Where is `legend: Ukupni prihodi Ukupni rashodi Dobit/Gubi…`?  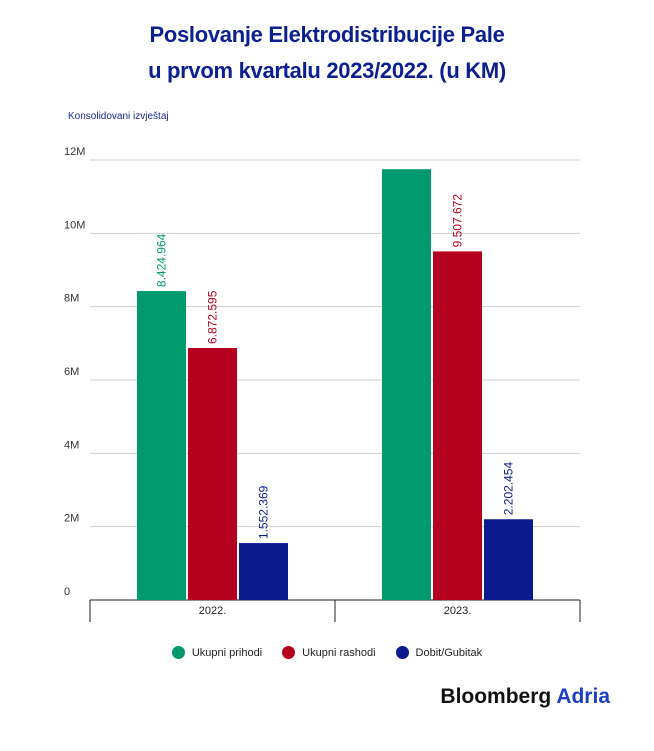
legend: Ukupni prihodi Ukupni rashodi Dobit/Gubi… is located at coordinates (327, 652).